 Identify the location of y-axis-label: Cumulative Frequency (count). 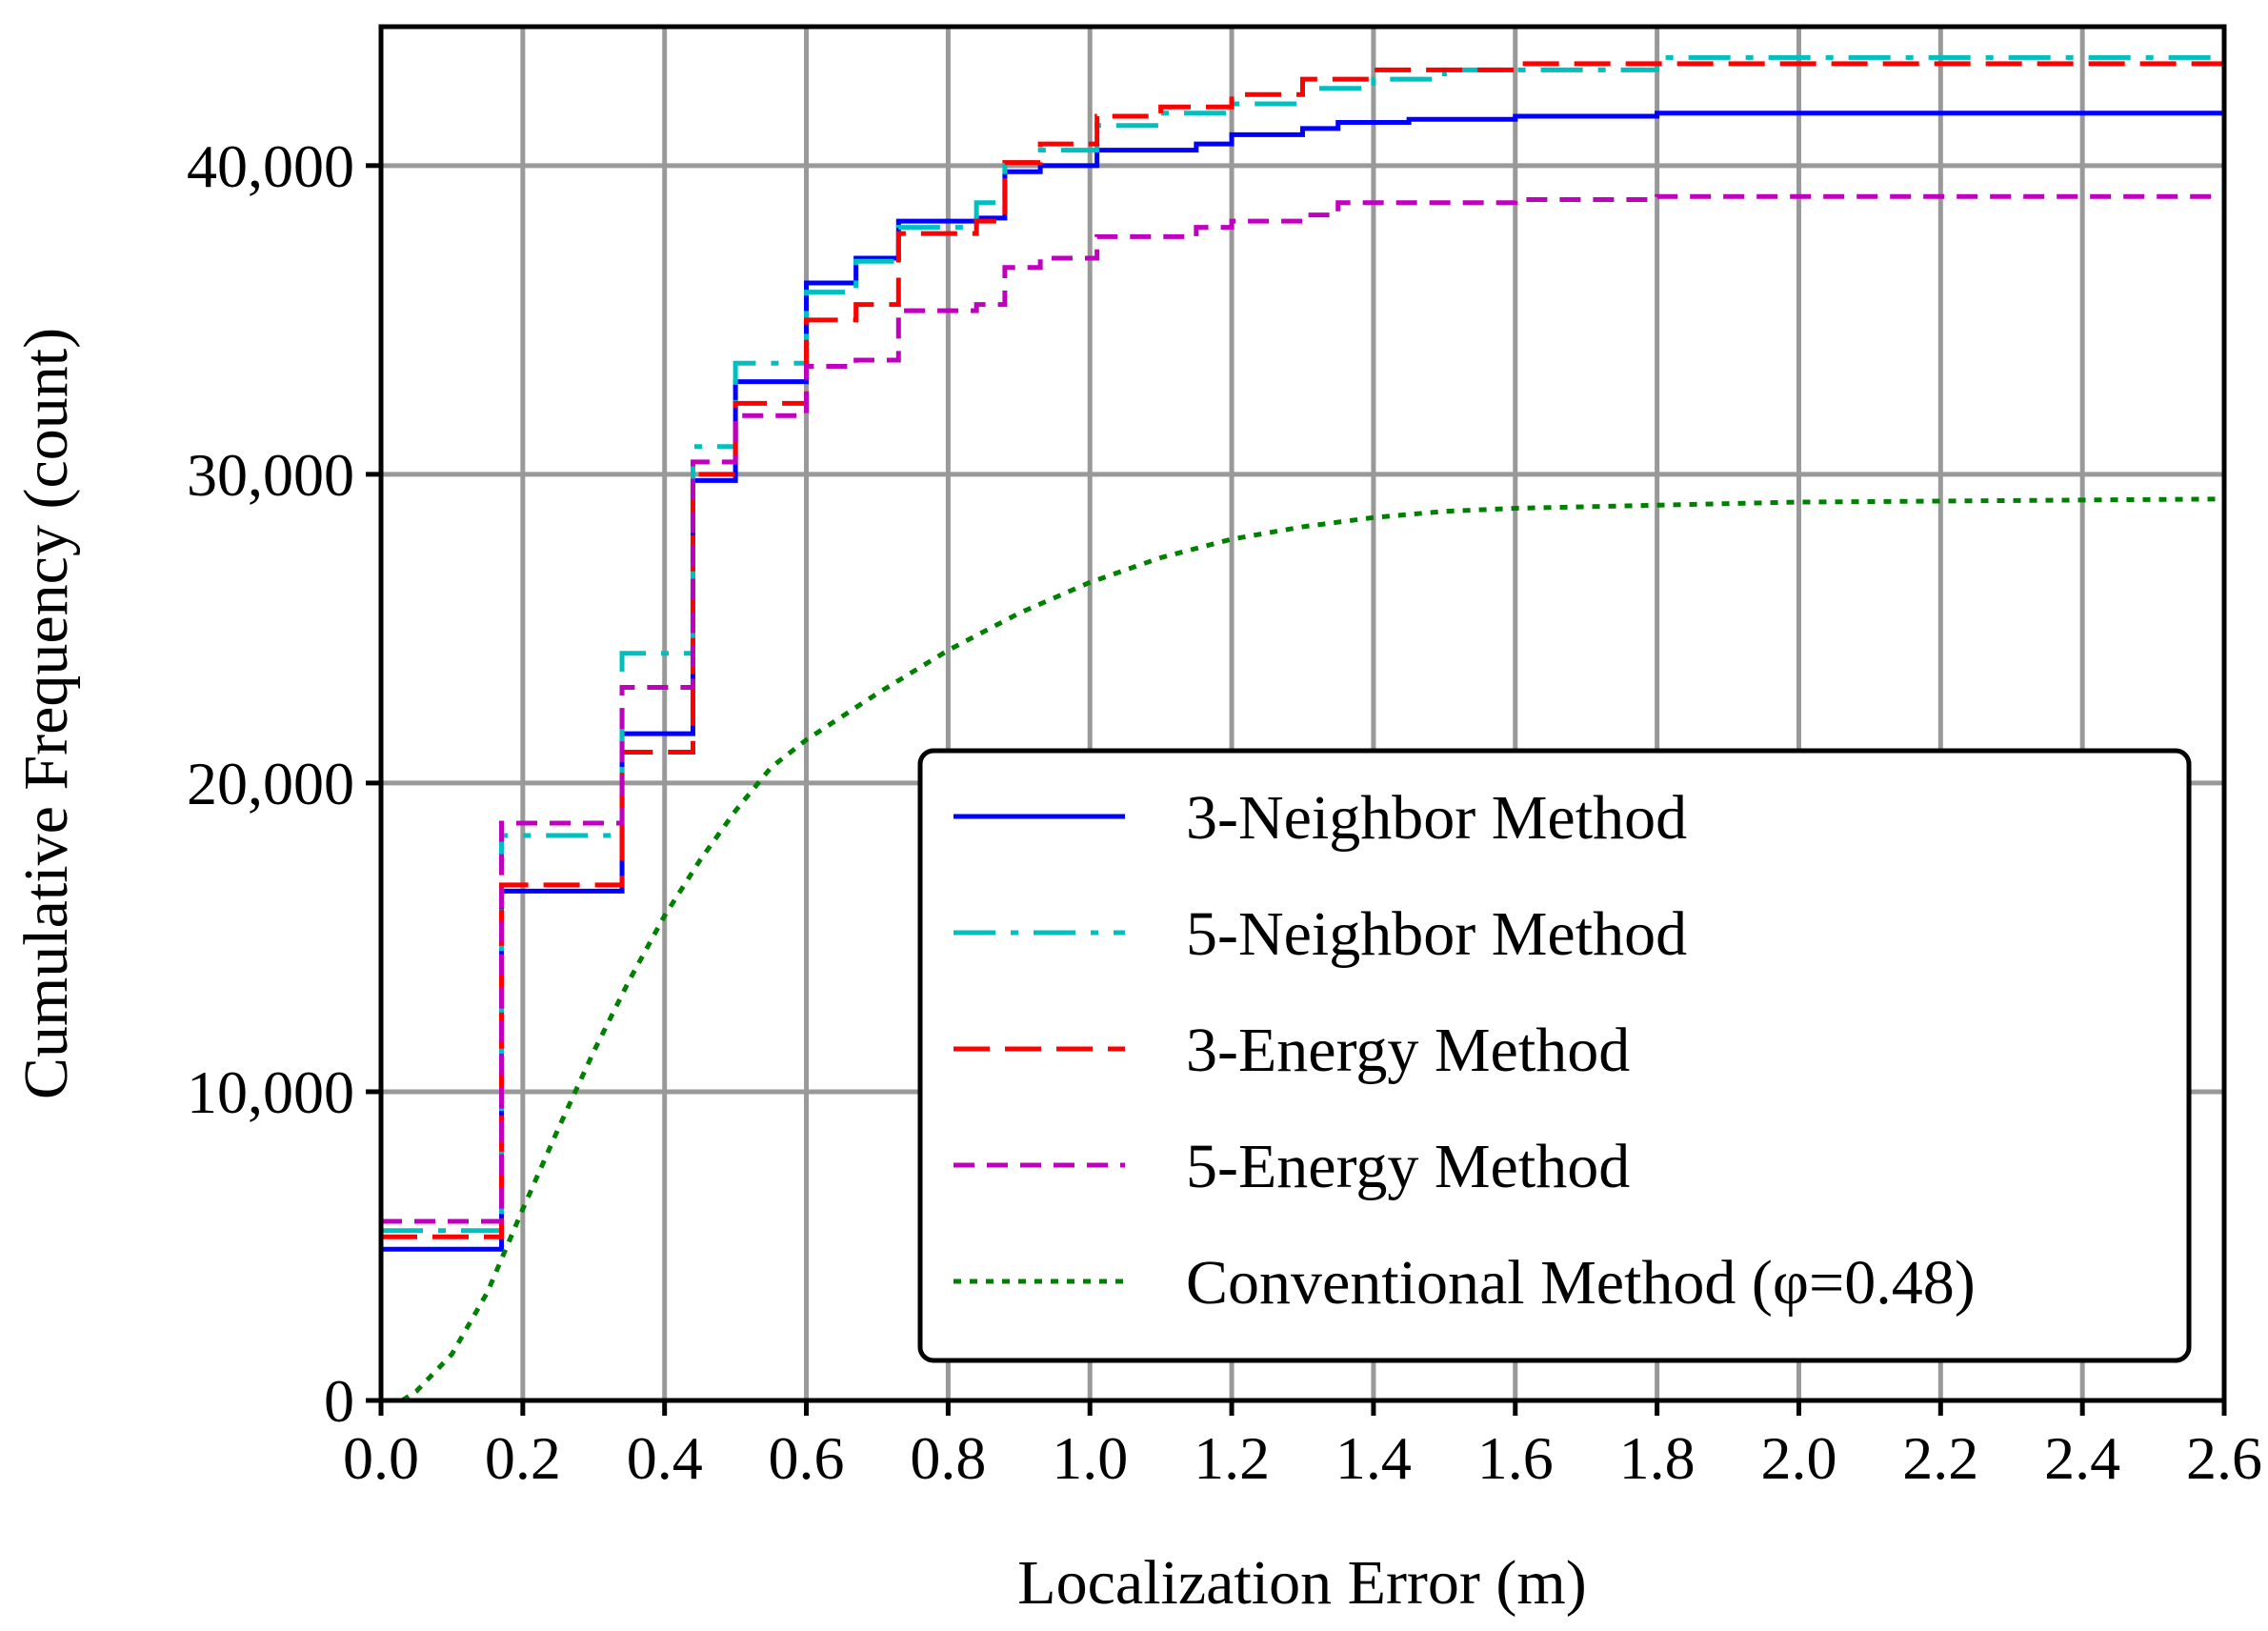
(46, 713).